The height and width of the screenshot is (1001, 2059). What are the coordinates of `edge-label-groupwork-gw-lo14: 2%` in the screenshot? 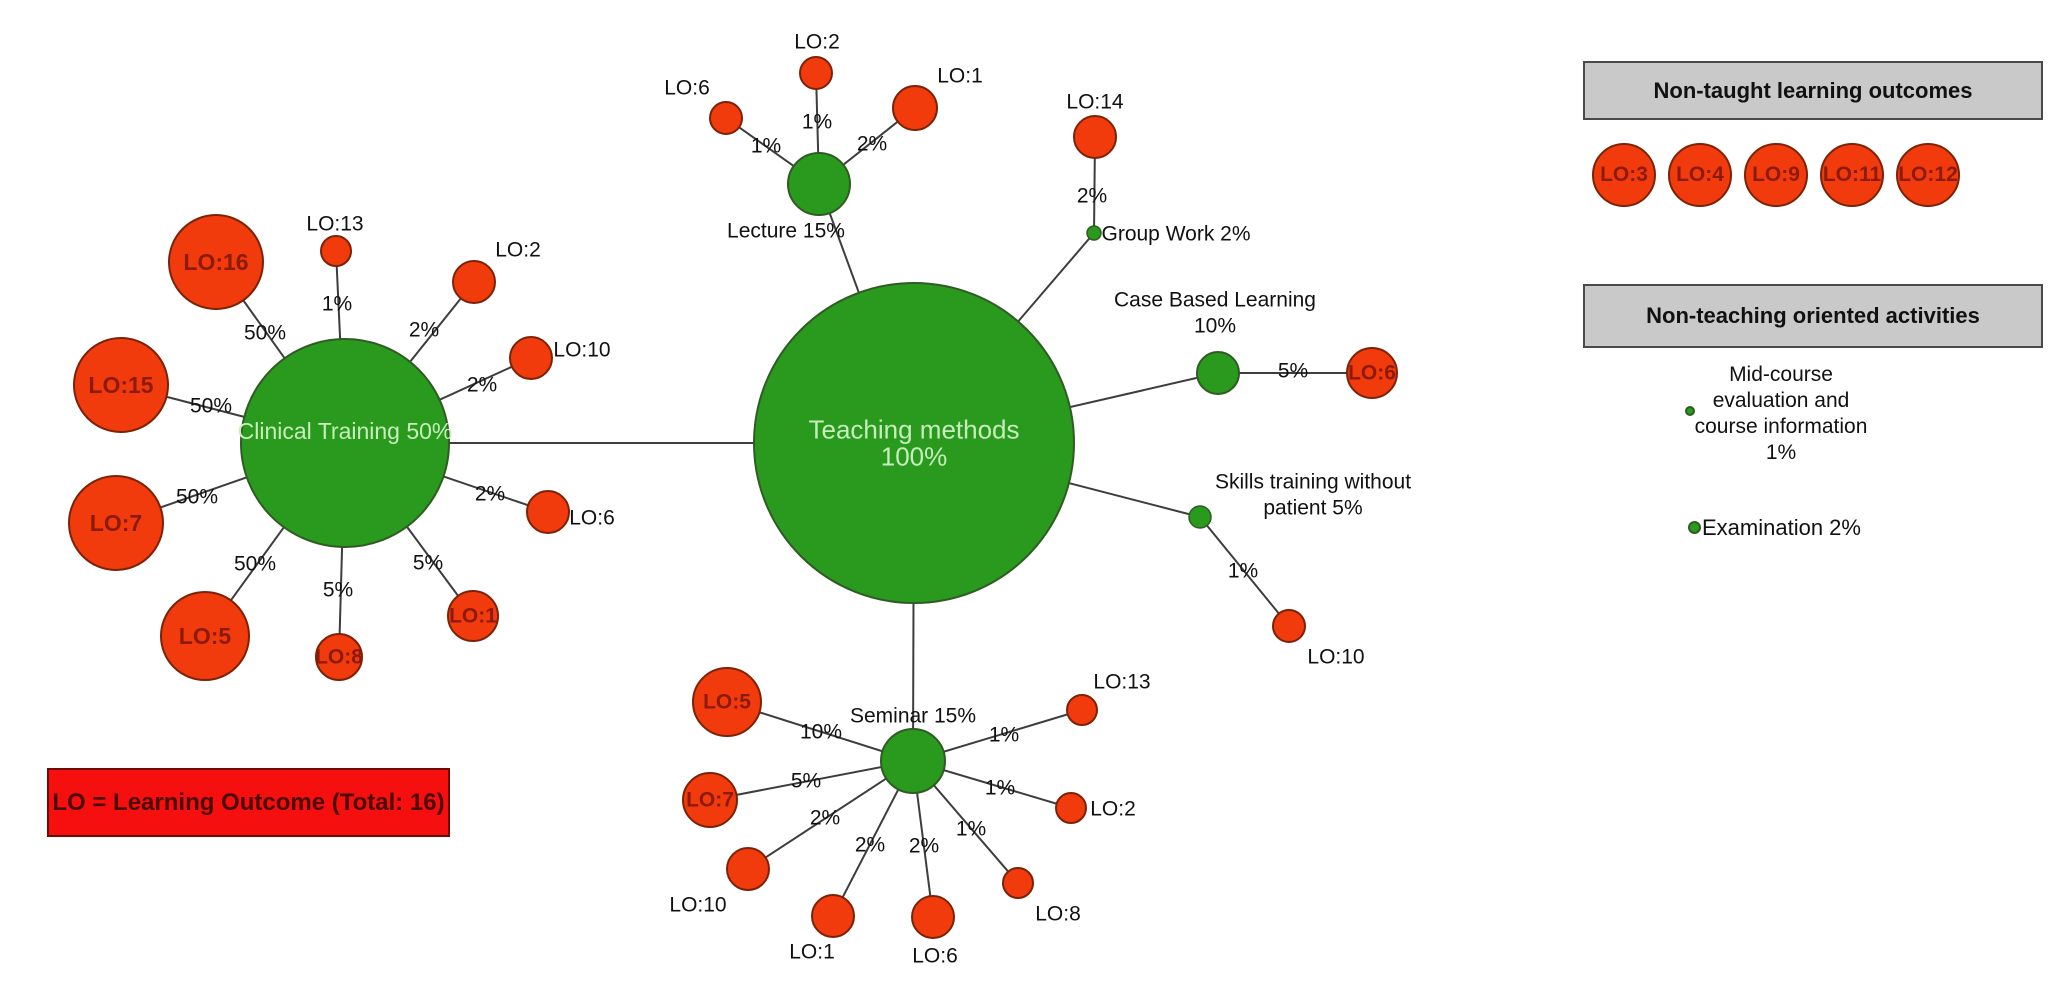 It's located at (1092, 196).